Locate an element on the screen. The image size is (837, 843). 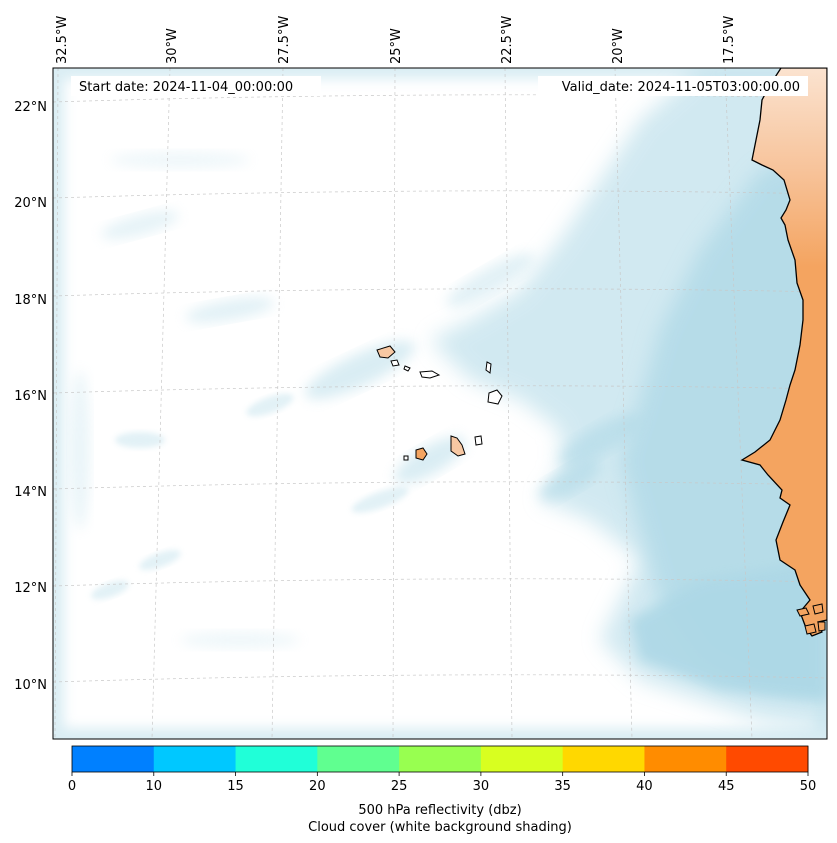
lat-label: 14°N is located at coordinates (30, 492).